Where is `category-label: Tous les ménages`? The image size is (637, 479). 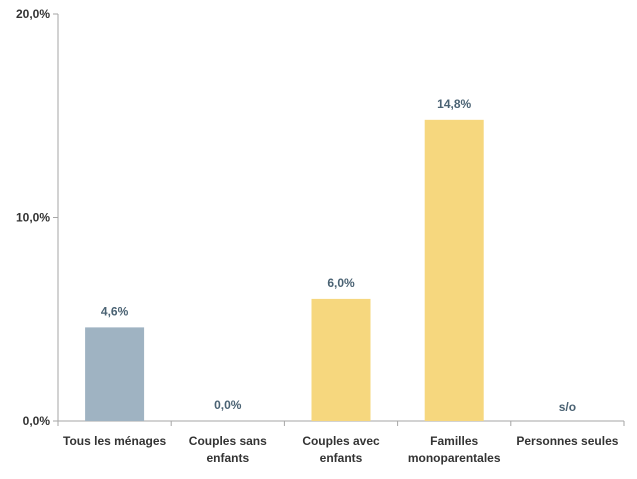
category-label: Tous les ménages is located at coordinates (114, 441).